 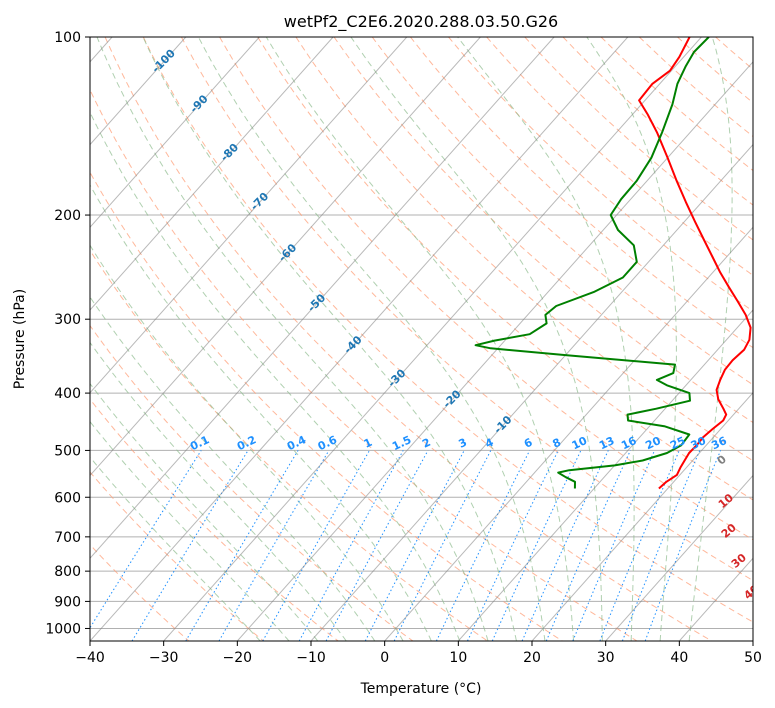 What do you see at coordinates (238, 658) in the screenshot?
I see `x-tick-label: −20` at bounding box center [238, 658].